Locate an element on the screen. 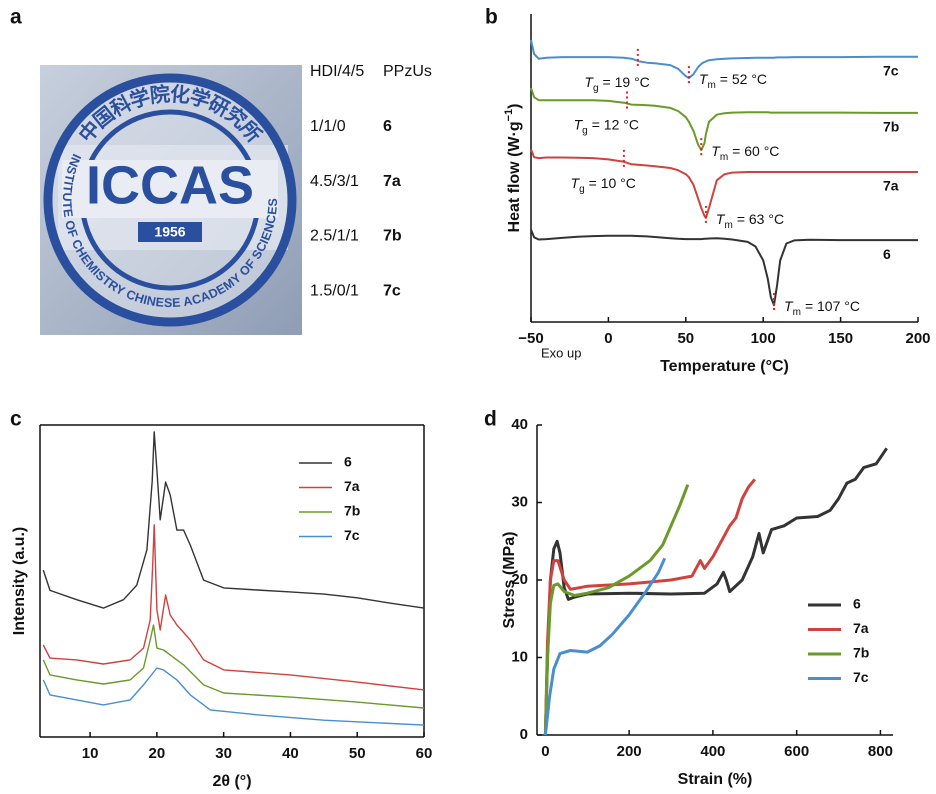 The image size is (936, 794). table-cell: 1.5/0/1 is located at coordinates (334, 290).